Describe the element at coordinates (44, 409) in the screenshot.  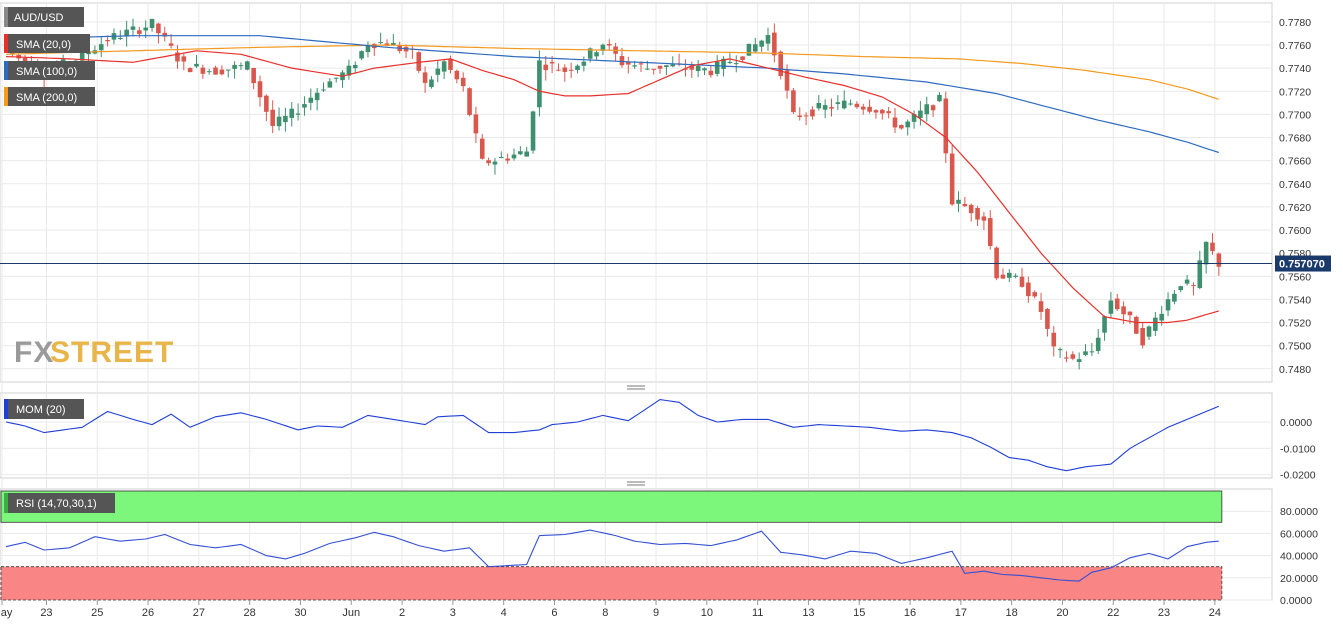
I see `mom-legend-tag: MOM (20)` at that location.